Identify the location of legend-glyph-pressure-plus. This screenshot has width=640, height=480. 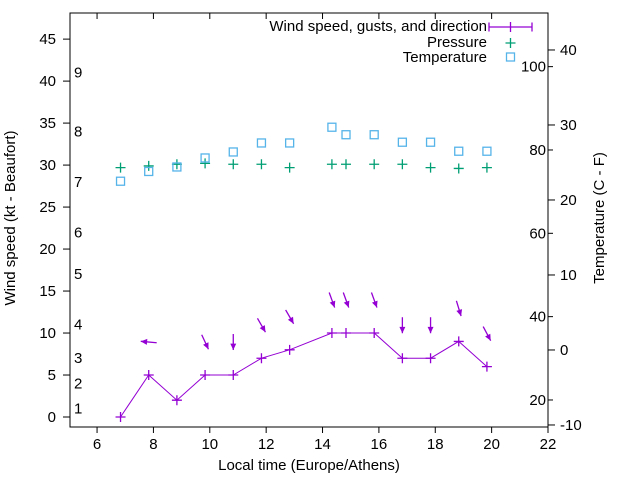
(510, 43).